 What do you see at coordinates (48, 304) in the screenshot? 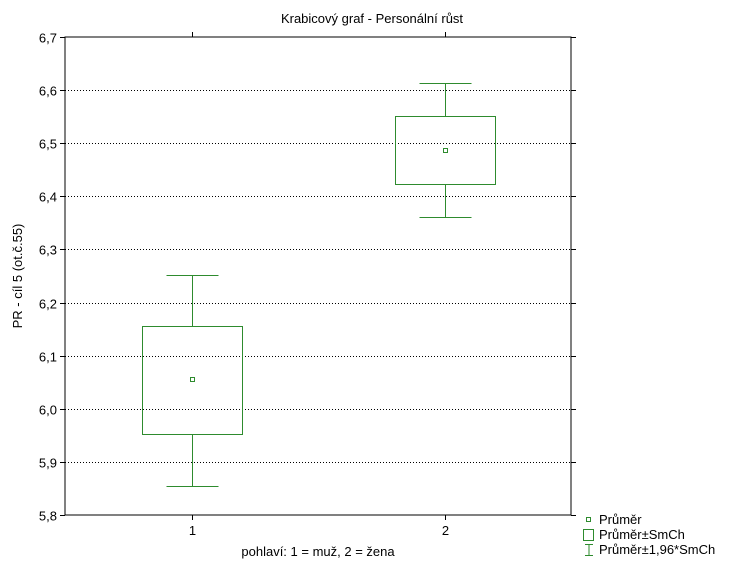
I see `y-tick-label: 6,2` at bounding box center [48, 304].